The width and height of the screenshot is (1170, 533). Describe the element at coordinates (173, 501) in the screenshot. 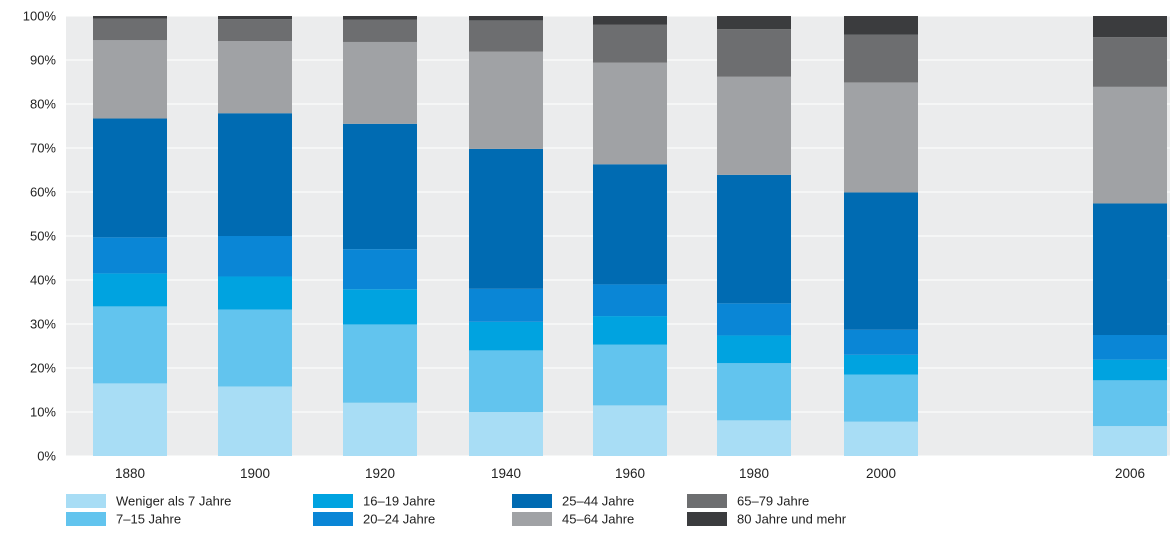

I see `legend-label: Weniger als 7 Jahre` at that location.